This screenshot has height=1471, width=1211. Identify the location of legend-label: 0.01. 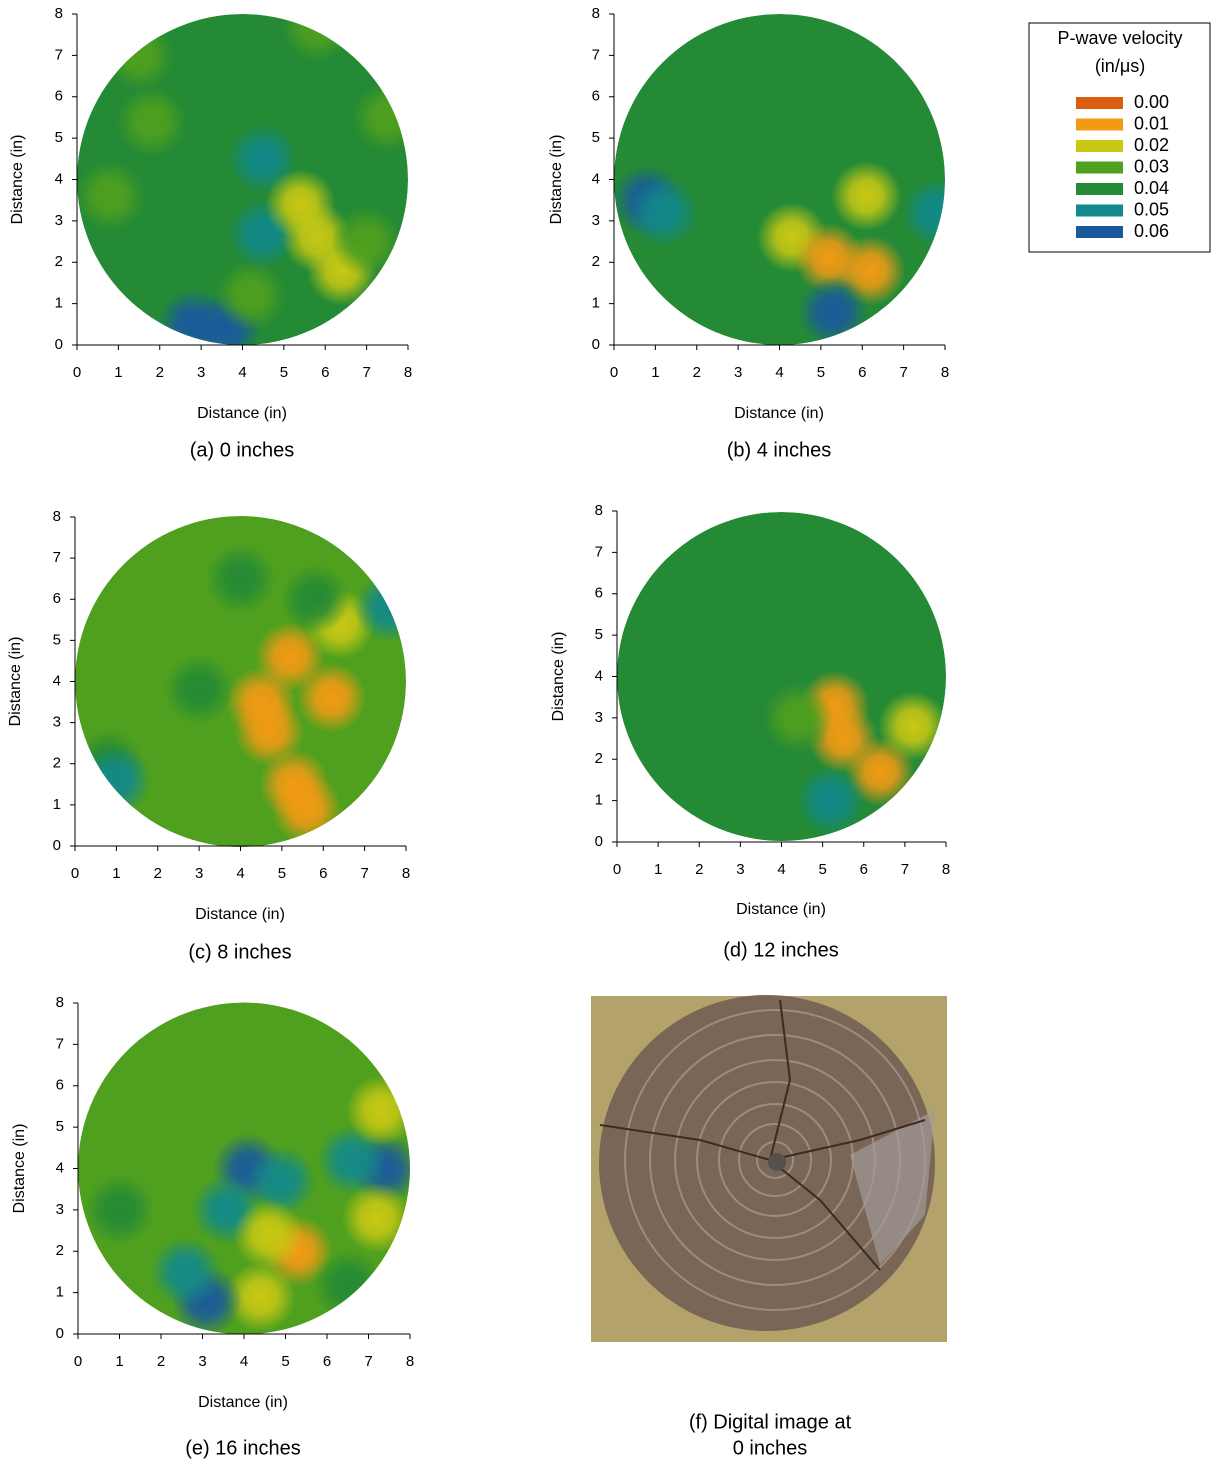
(1151, 123).